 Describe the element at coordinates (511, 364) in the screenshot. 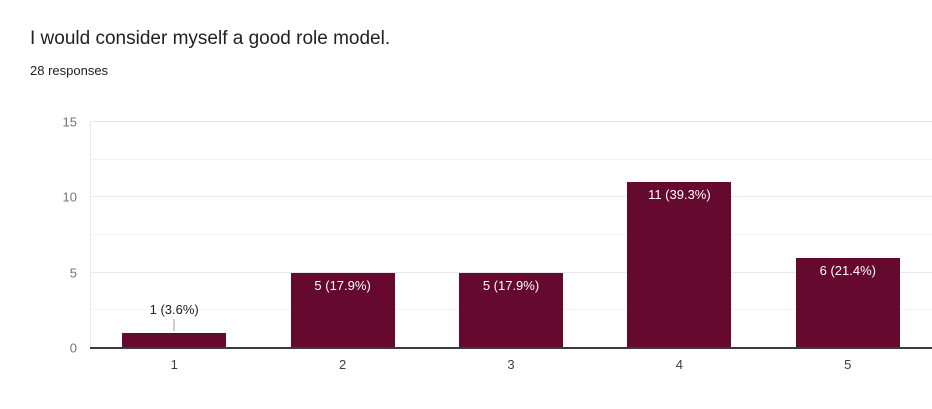

I see `x-axis-tick-label: 3` at that location.